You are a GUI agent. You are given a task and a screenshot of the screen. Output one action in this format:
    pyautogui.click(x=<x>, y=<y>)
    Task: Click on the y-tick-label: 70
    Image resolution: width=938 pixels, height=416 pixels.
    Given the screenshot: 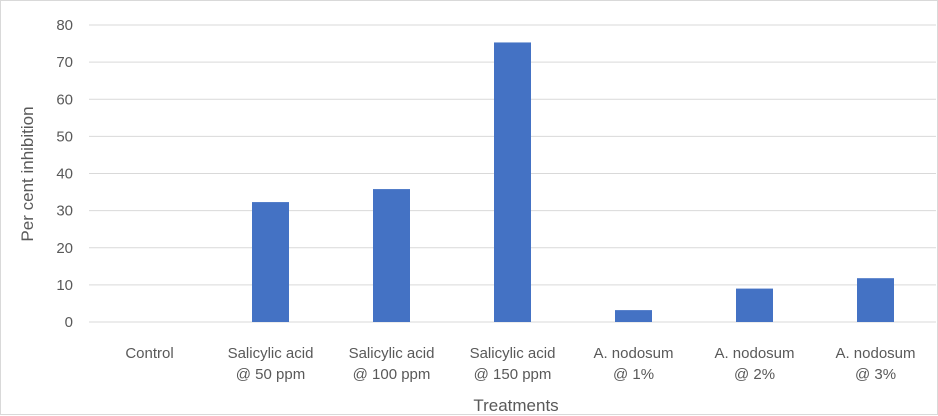 What is the action you would take?
    pyautogui.click(x=64, y=62)
    